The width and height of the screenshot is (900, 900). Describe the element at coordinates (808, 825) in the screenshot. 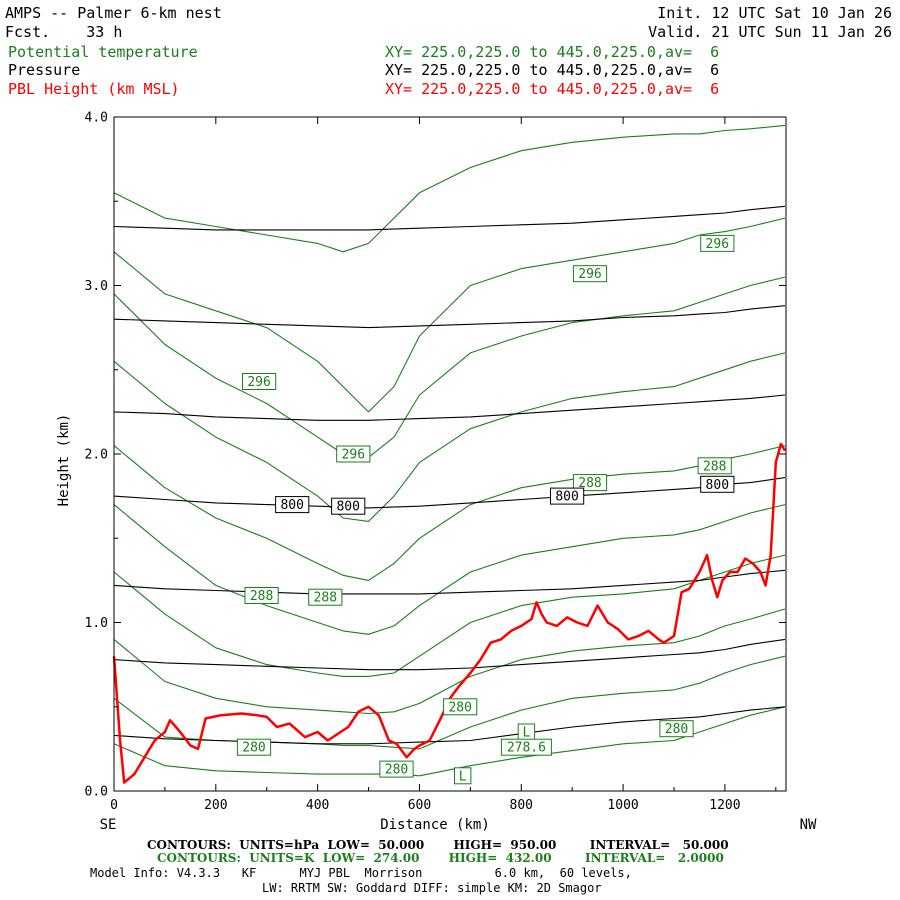

I see `x-end-label-nw: NW` at that location.